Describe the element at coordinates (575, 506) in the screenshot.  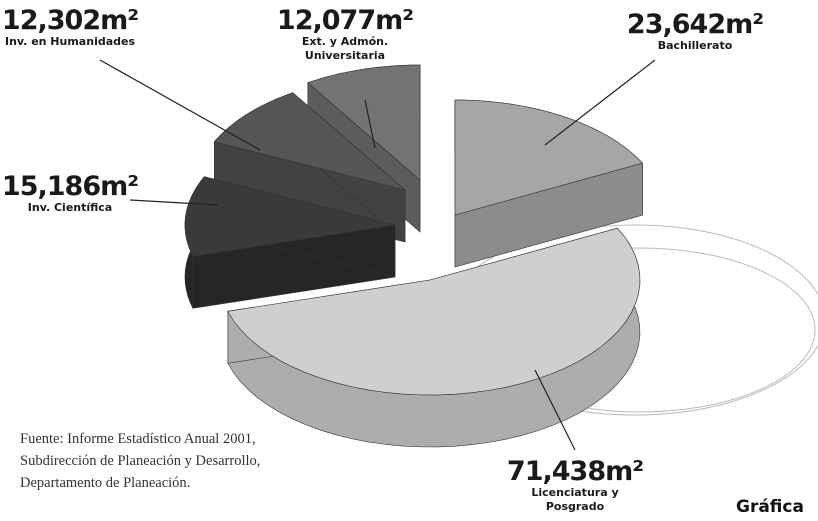
I see `slice-name-label-1-1: Posgrado` at that location.